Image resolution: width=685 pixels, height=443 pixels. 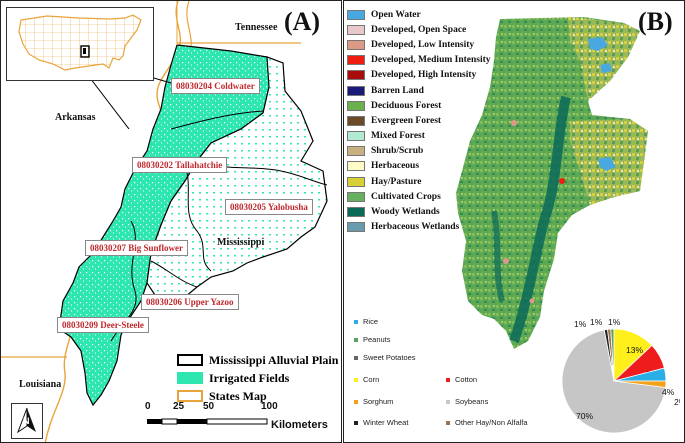 I want to click on land-cover-legend-item: Woody Wetlands, so click(x=419, y=211).